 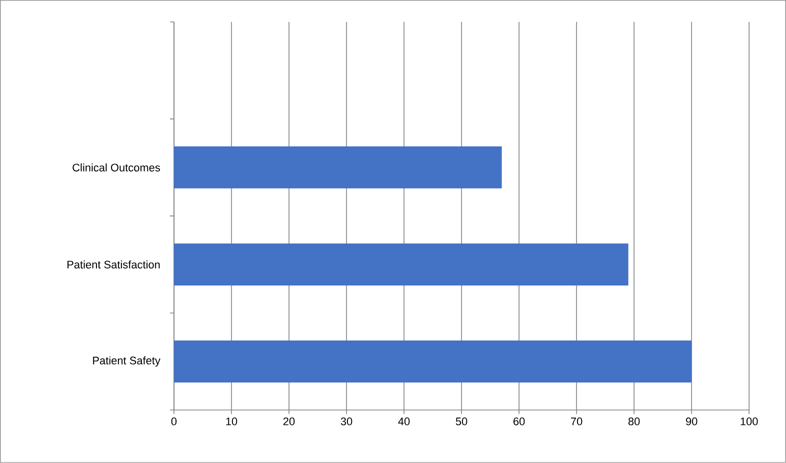 I want to click on x-tick-label: 100, so click(x=749, y=422).